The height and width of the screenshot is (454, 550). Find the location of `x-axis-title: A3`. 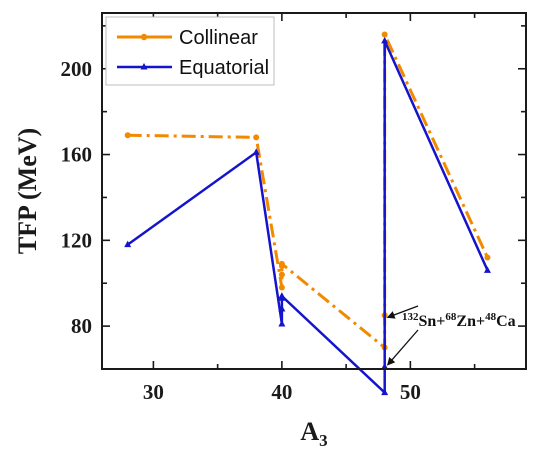

x-axis-title: A3 is located at coordinates (313, 433).